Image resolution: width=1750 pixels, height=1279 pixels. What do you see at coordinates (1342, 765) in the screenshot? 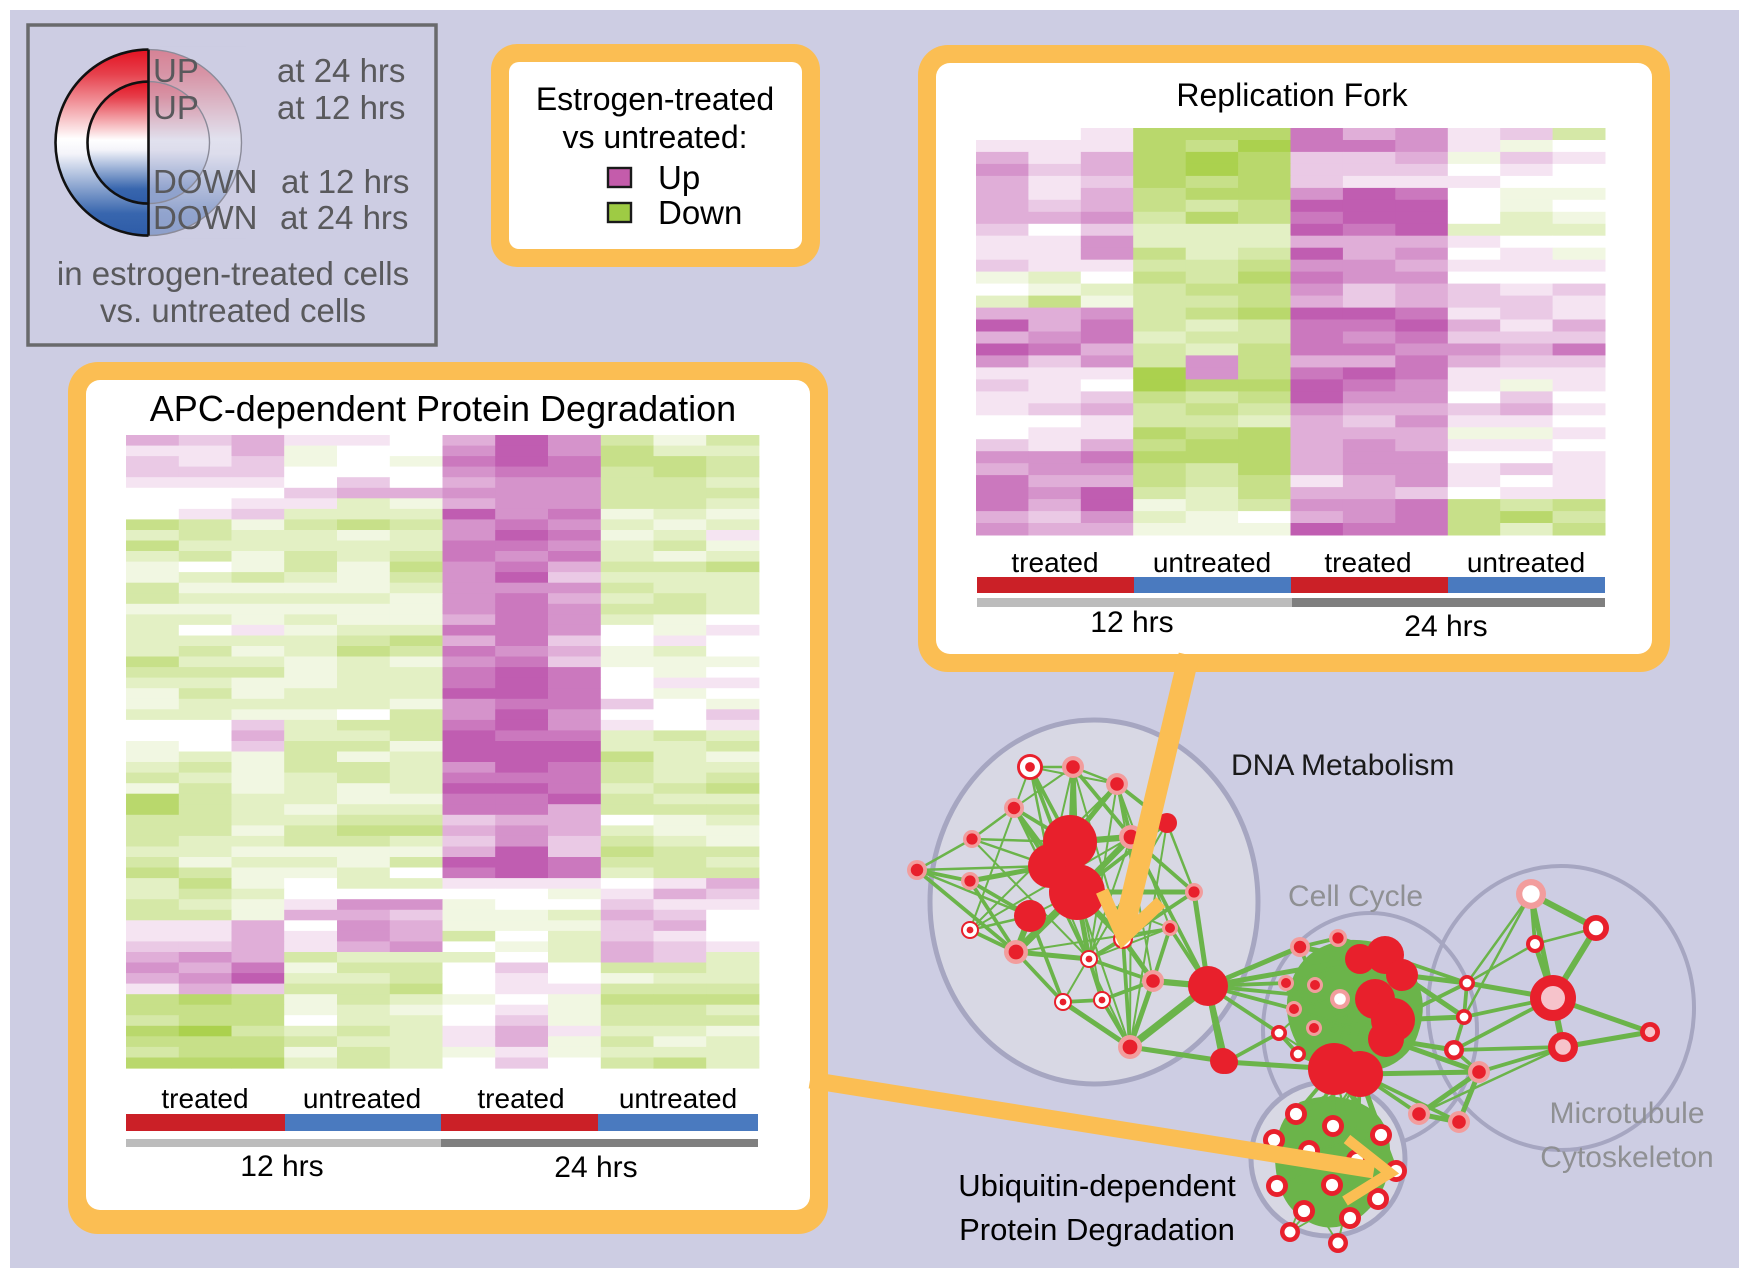
I see `svg-text: DNA Metabolism` at bounding box center [1342, 765].